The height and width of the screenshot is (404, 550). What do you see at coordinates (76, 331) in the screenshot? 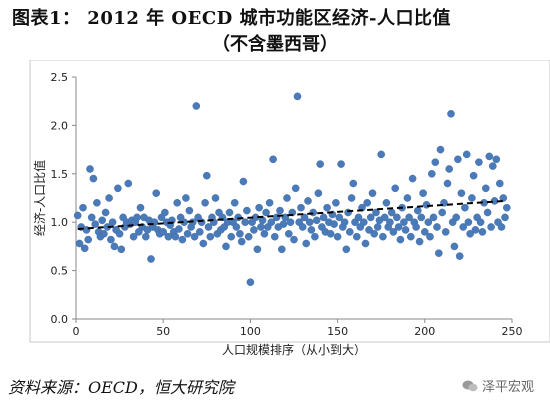
I see `x-tick-label: 0` at bounding box center [76, 331].